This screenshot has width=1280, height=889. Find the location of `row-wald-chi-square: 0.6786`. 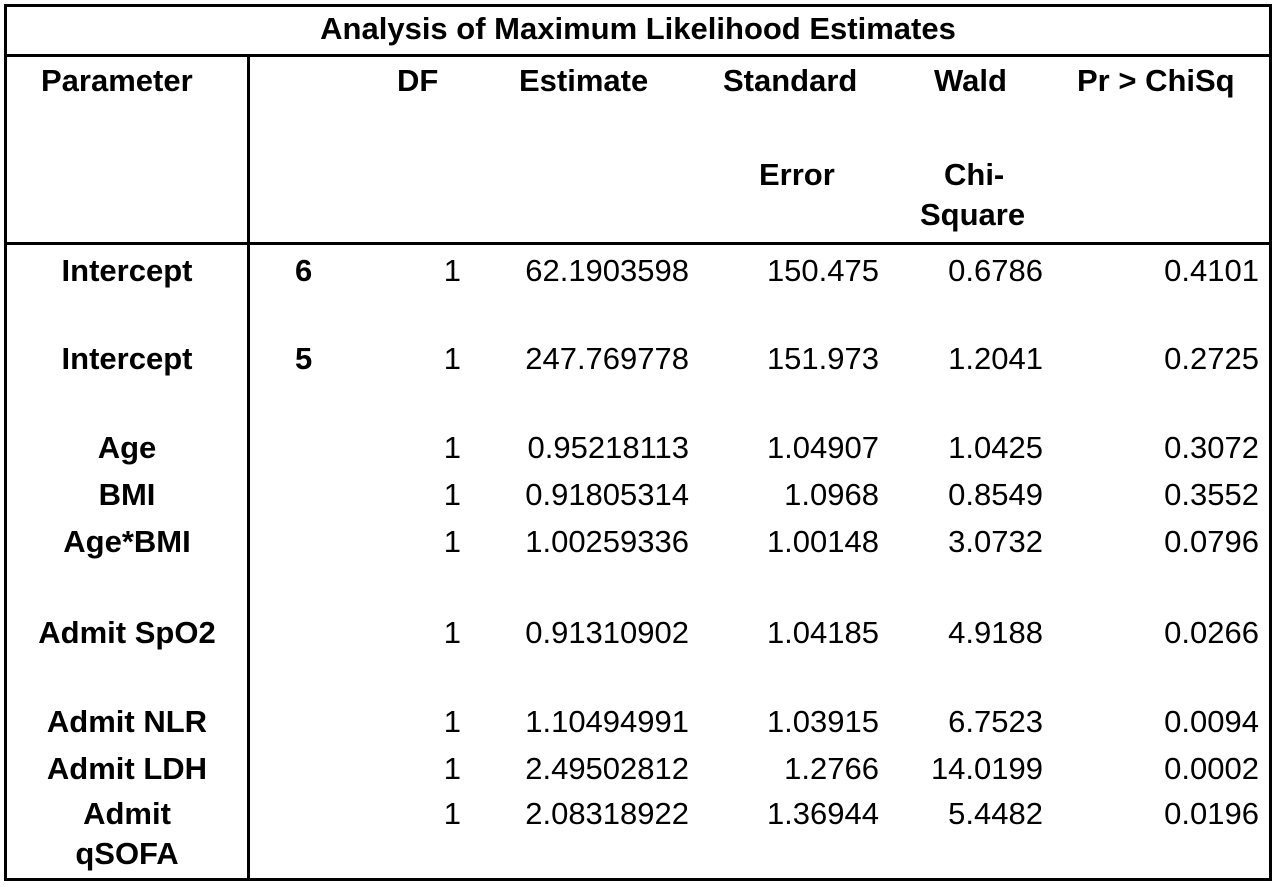

row-wald-chi-square: 0.6786 is located at coordinates (995, 270).